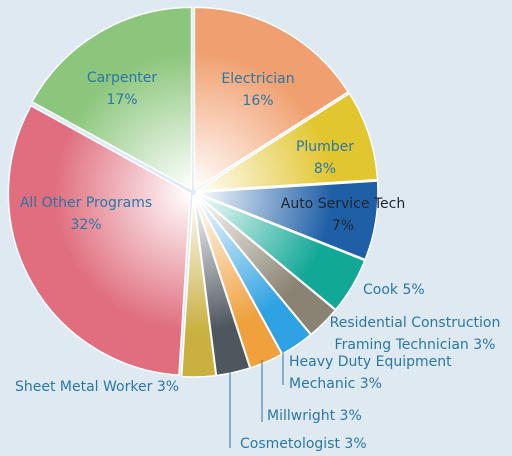 This screenshot has width=512, height=456. Describe the element at coordinates (258, 101) in the screenshot. I see `value-label: 16%` at that location.